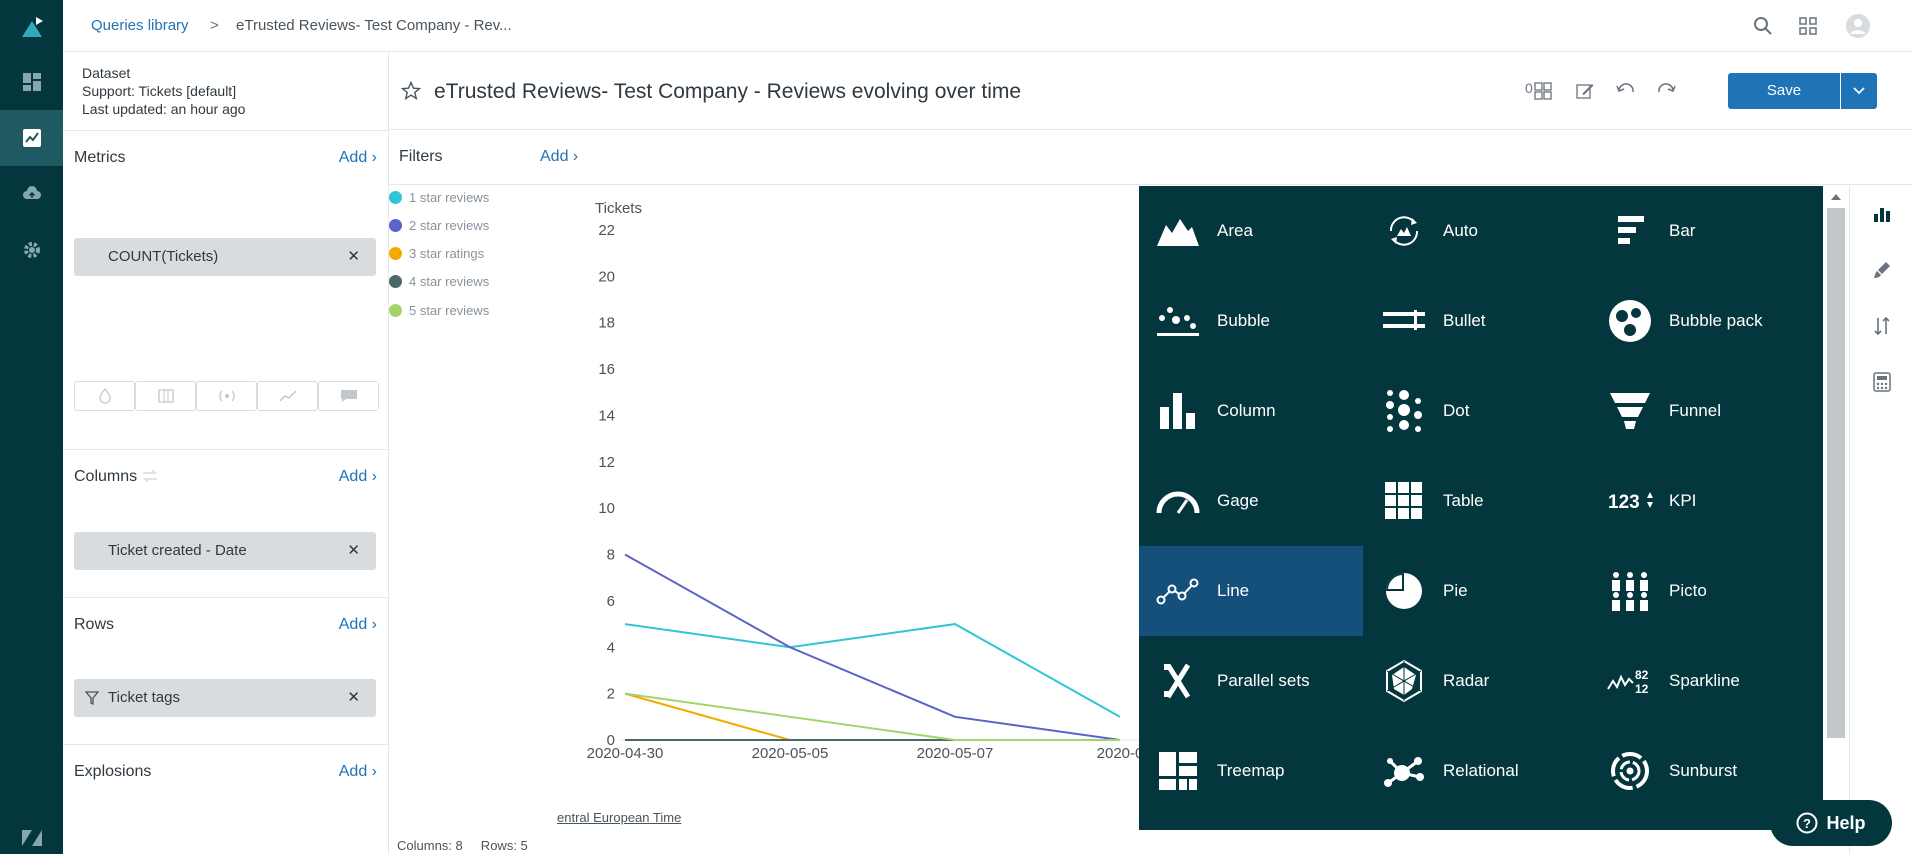  I want to click on result-manipulation-icon, so click(165, 396).